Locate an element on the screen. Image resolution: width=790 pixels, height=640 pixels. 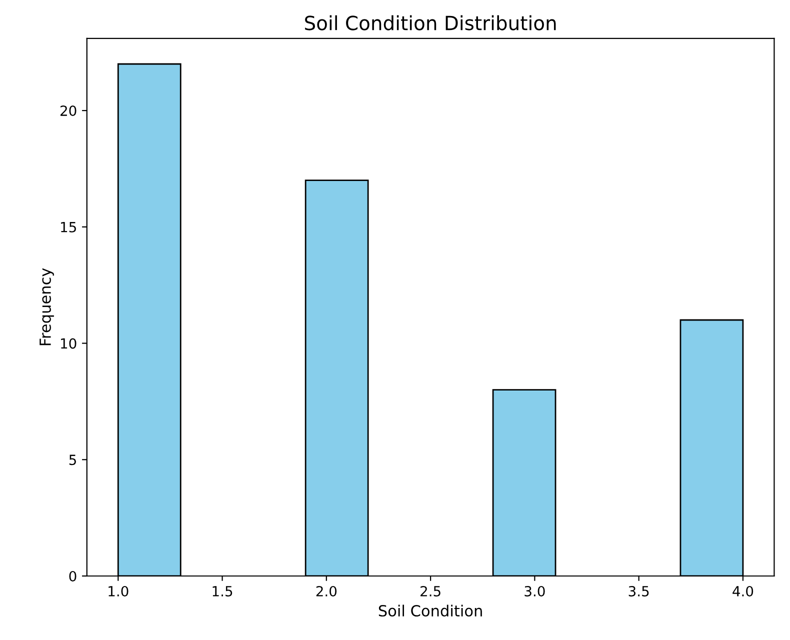
x-tick-label: 3.5 is located at coordinates (638, 591).